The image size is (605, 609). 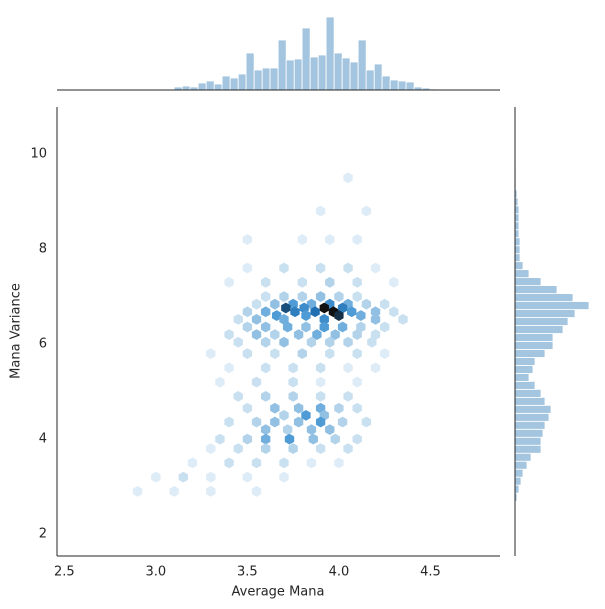 What do you see at coordinates (43, 534) in the screenshot?
I see `y-tick-label: 2` at bounding box center [43, 534].